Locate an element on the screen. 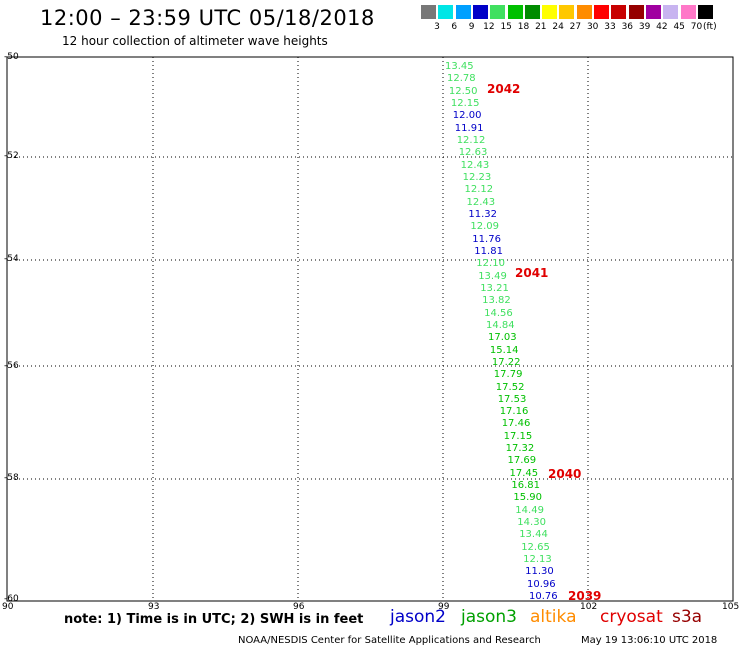 This screenshot has height=650, width=740. wave-height-label: 17.32 is located at coordinates (520, 449).